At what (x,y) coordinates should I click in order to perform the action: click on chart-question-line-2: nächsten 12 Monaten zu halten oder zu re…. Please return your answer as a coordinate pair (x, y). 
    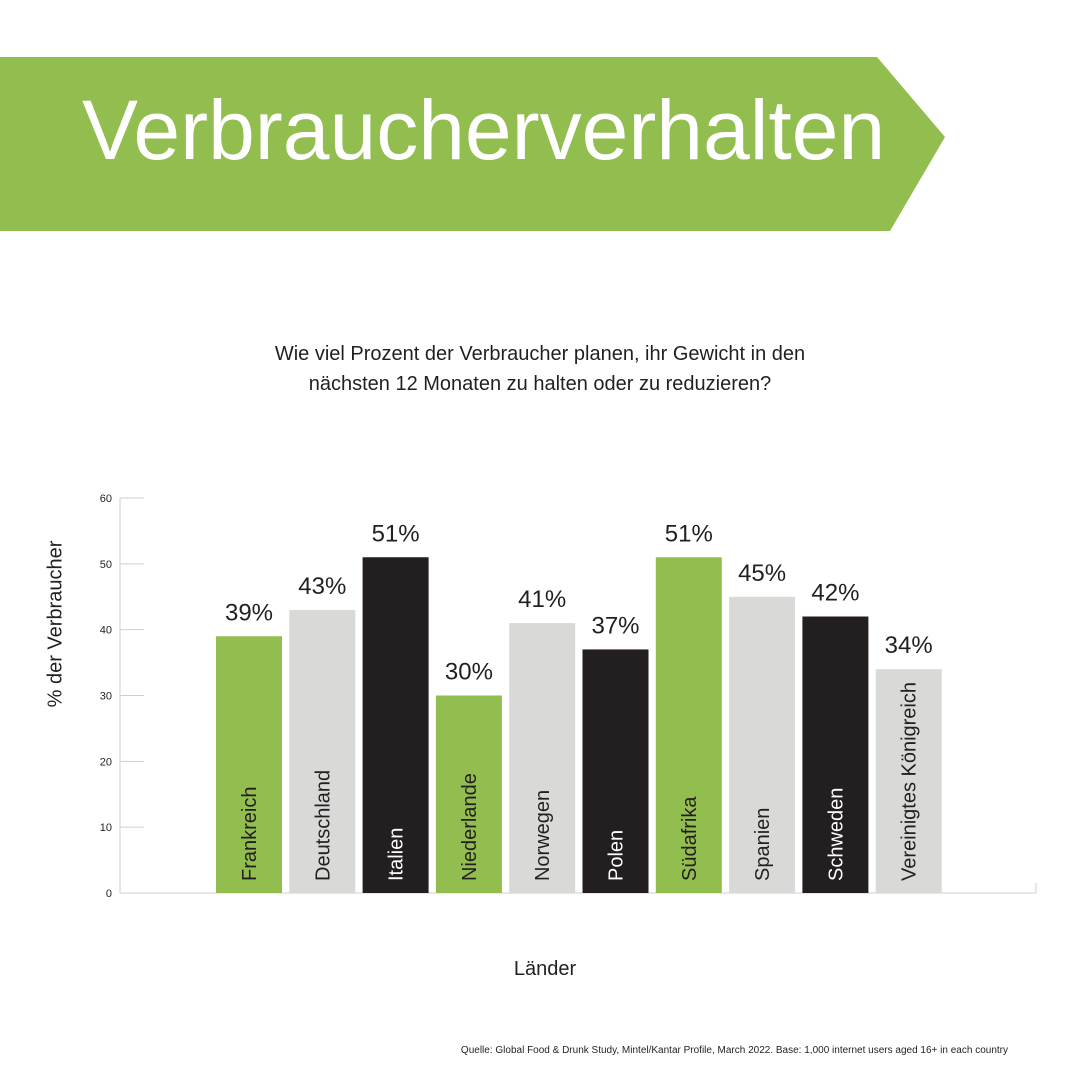
    Looking at the image, I should click on (540, 384).